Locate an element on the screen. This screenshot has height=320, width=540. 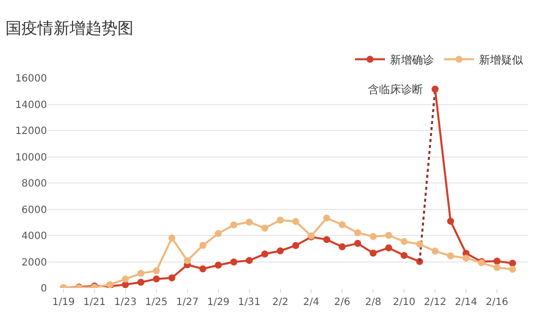
x-tick-label: 1/21 is located at coordinates (94, 302).